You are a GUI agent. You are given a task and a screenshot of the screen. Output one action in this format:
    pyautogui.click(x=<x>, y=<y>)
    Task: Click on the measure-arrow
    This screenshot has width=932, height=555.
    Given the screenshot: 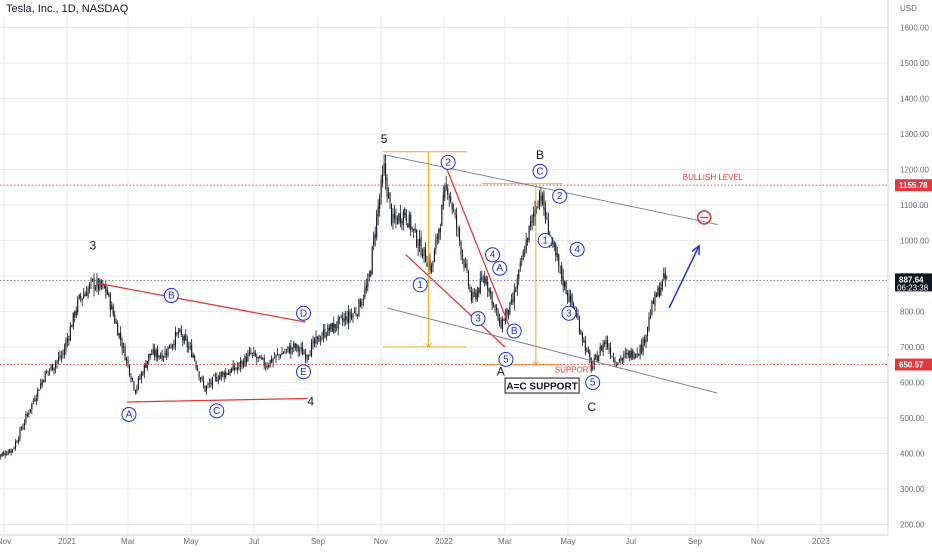 What is the action you would take?
    pyautogui.click(x=428, y=345)
    